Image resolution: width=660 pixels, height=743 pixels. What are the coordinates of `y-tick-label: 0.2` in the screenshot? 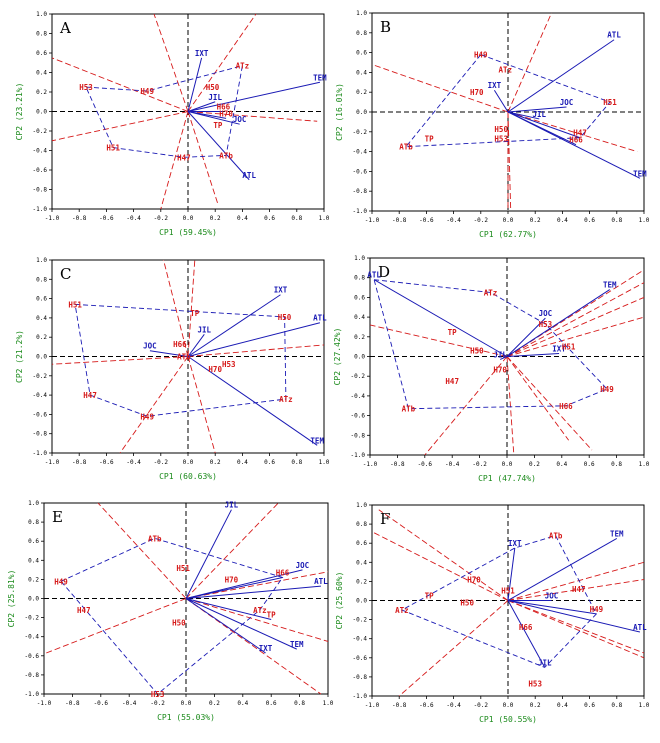 It's located at (33, 579).